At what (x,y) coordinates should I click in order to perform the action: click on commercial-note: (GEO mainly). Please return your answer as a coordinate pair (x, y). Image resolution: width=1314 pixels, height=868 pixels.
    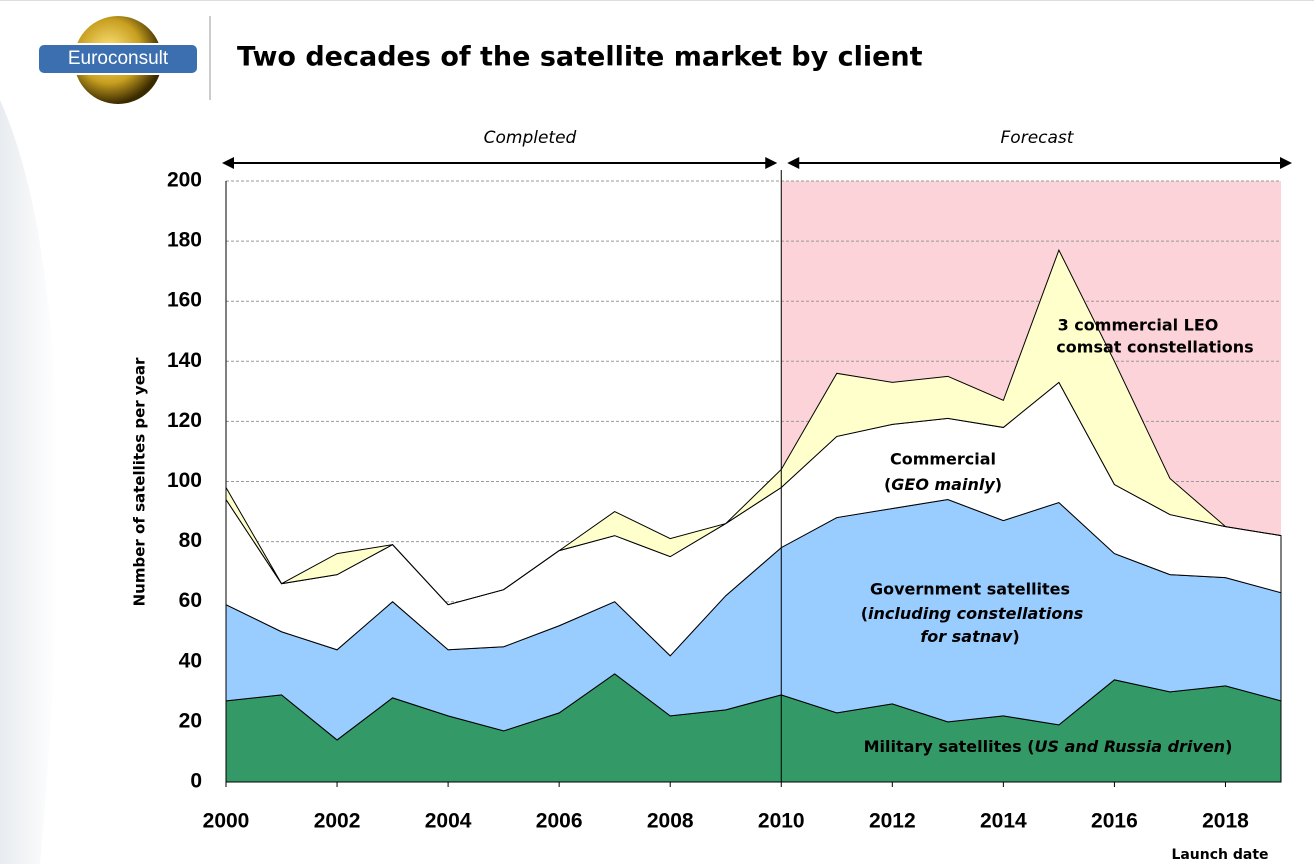
    Looking at the image, I should click on (943, 484).